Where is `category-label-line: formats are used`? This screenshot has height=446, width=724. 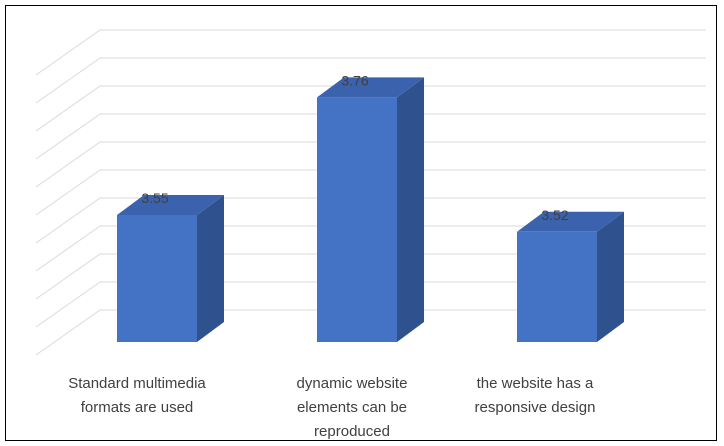 category-label-line: formats are used is located at coordinates (137, 407).